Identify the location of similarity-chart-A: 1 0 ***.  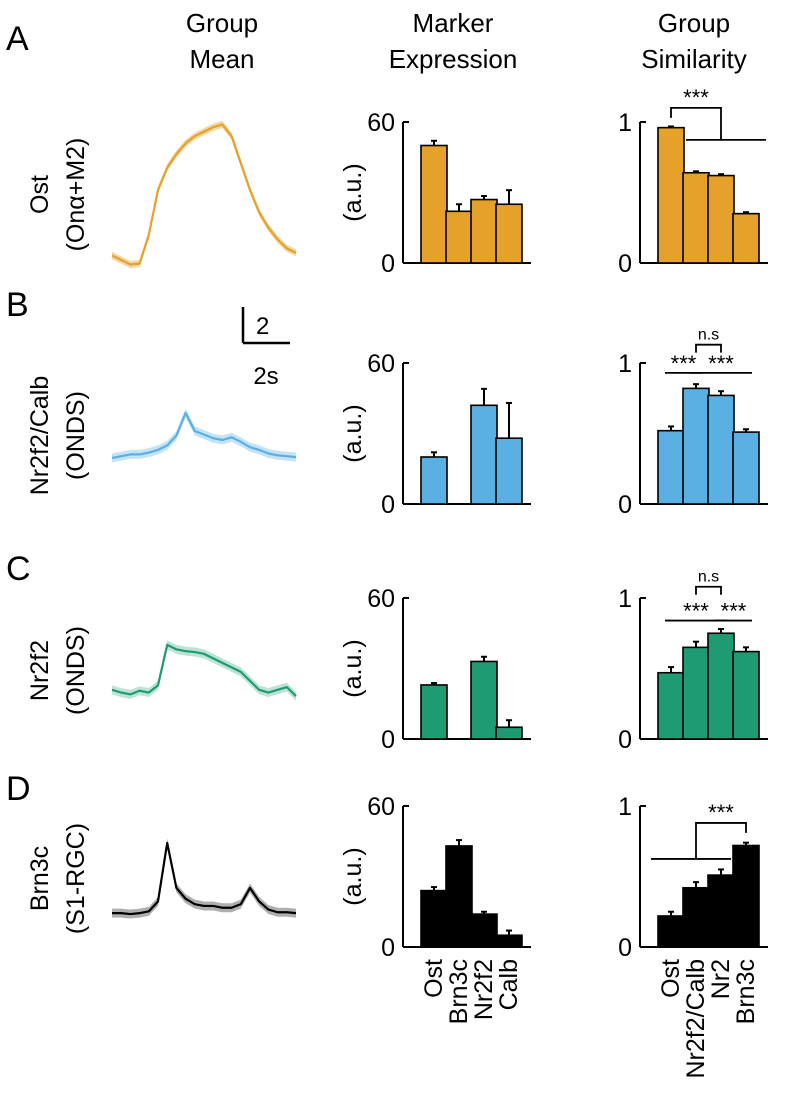
(693, 181).